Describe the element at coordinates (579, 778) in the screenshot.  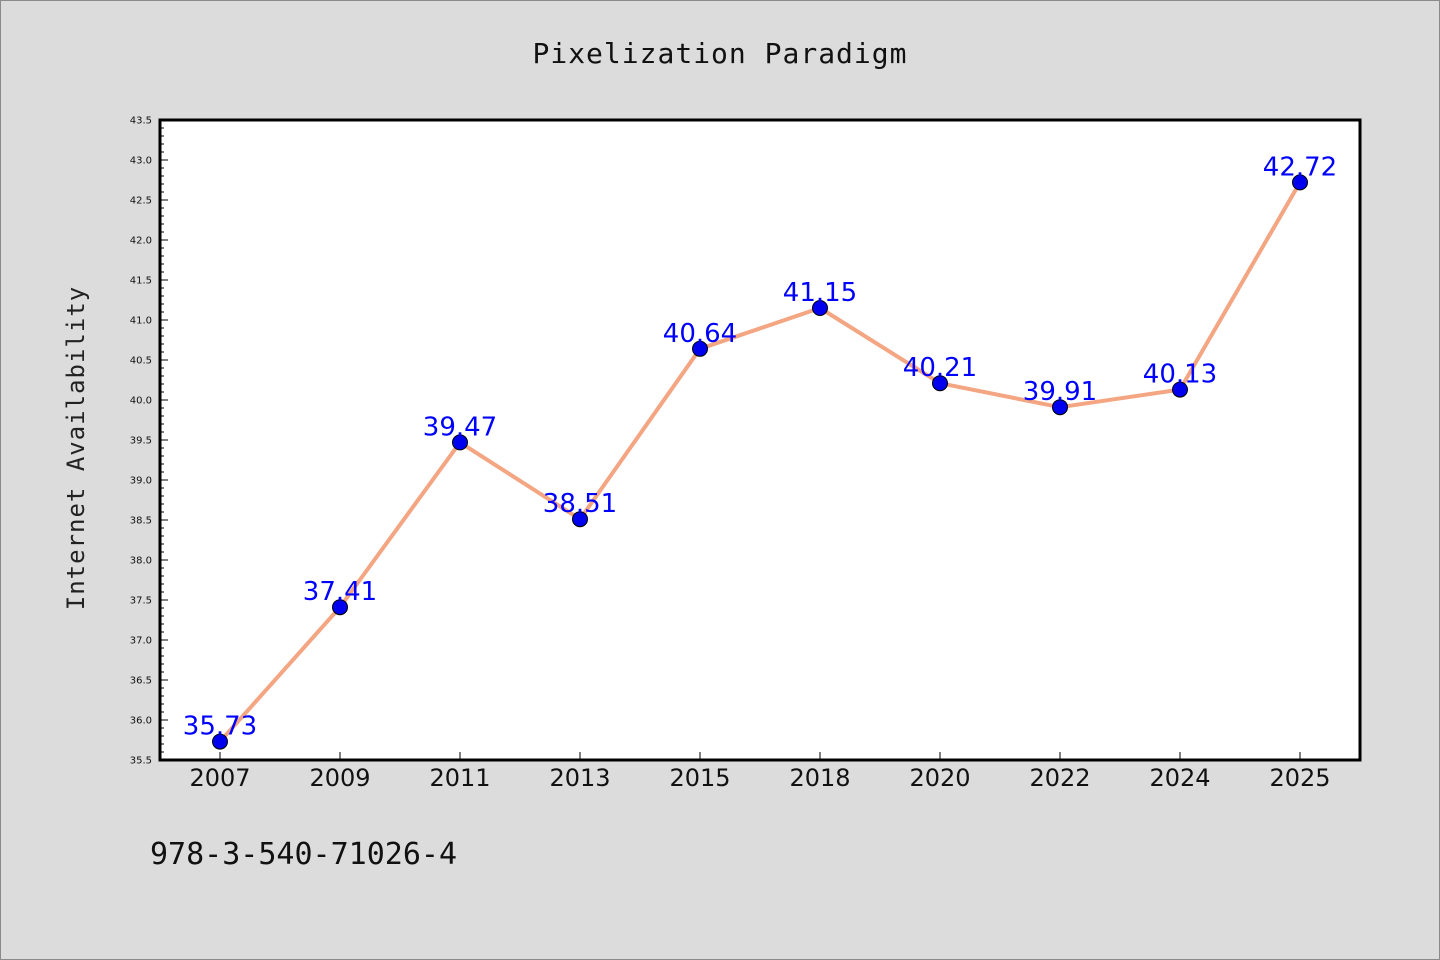
I see `x-tick-label: 2013` at that location.